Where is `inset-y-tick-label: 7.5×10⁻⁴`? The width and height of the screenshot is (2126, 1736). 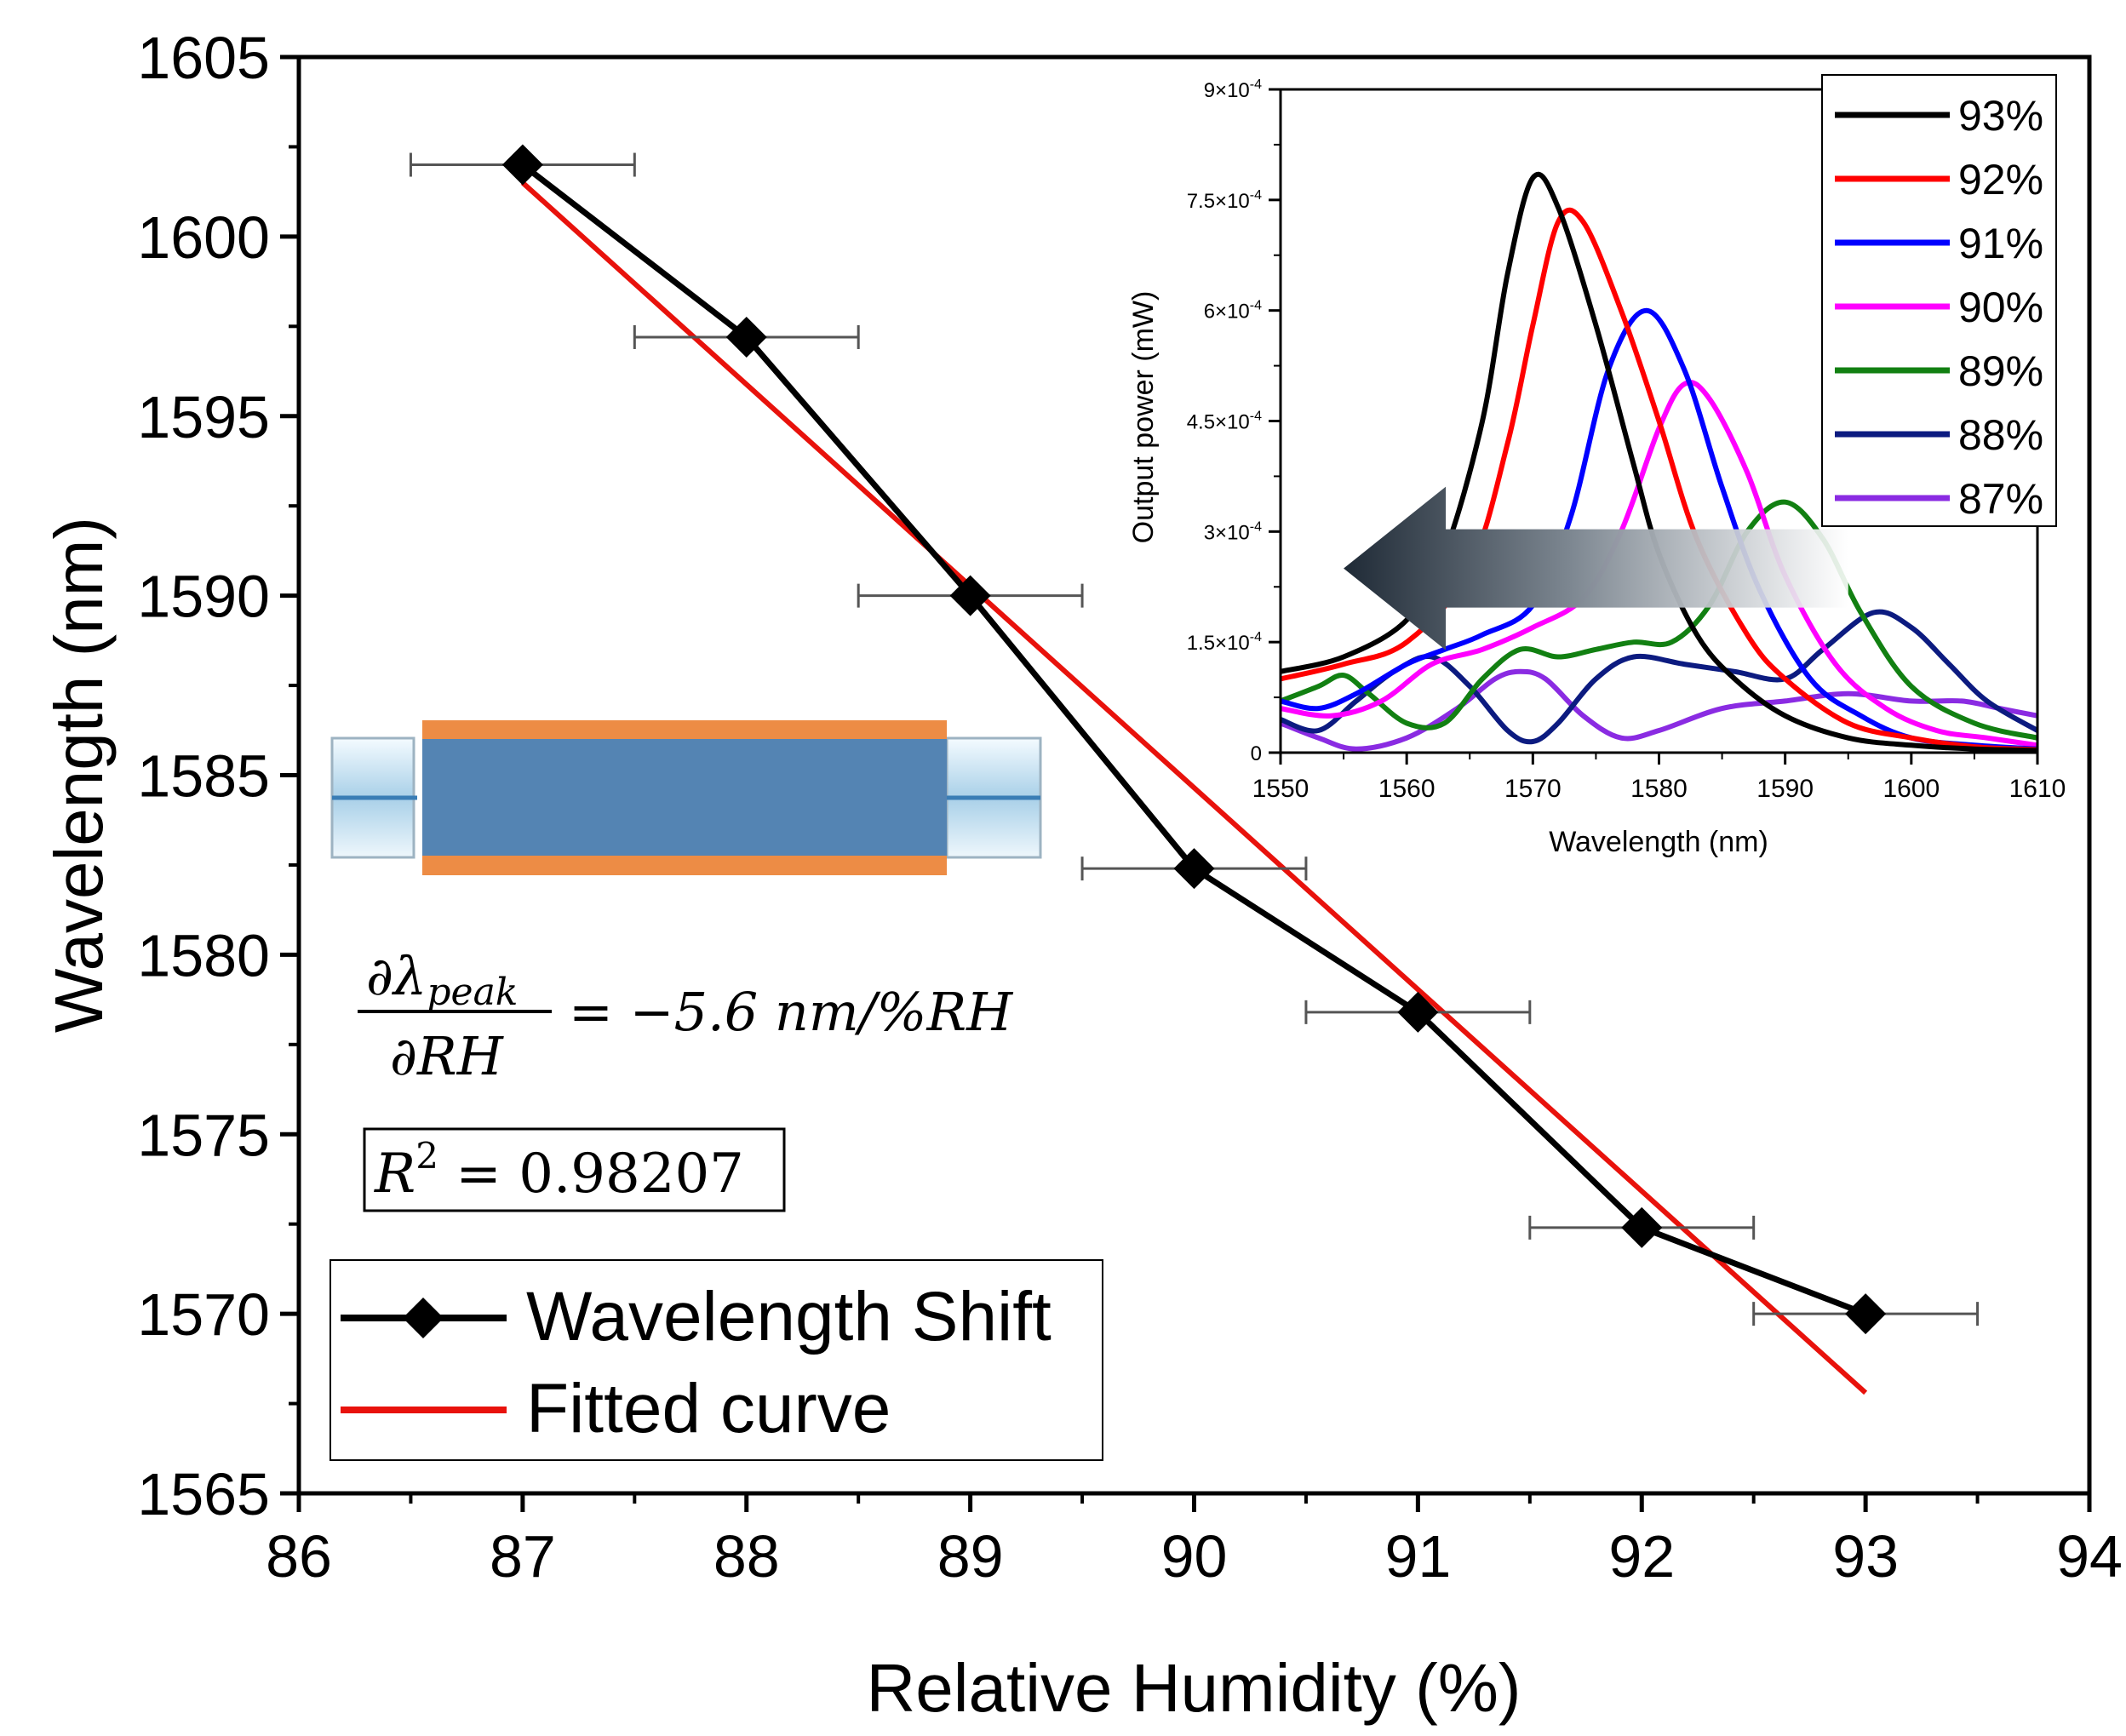
inset-y-tick-label: 7.5×10⁻⁴ is located at coordinates (1224, 200).